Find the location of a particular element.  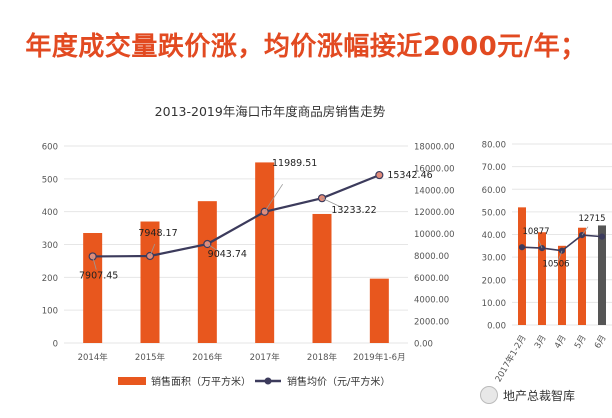

y-tick-right: 12000.00 is located at coordinates (434, 213).